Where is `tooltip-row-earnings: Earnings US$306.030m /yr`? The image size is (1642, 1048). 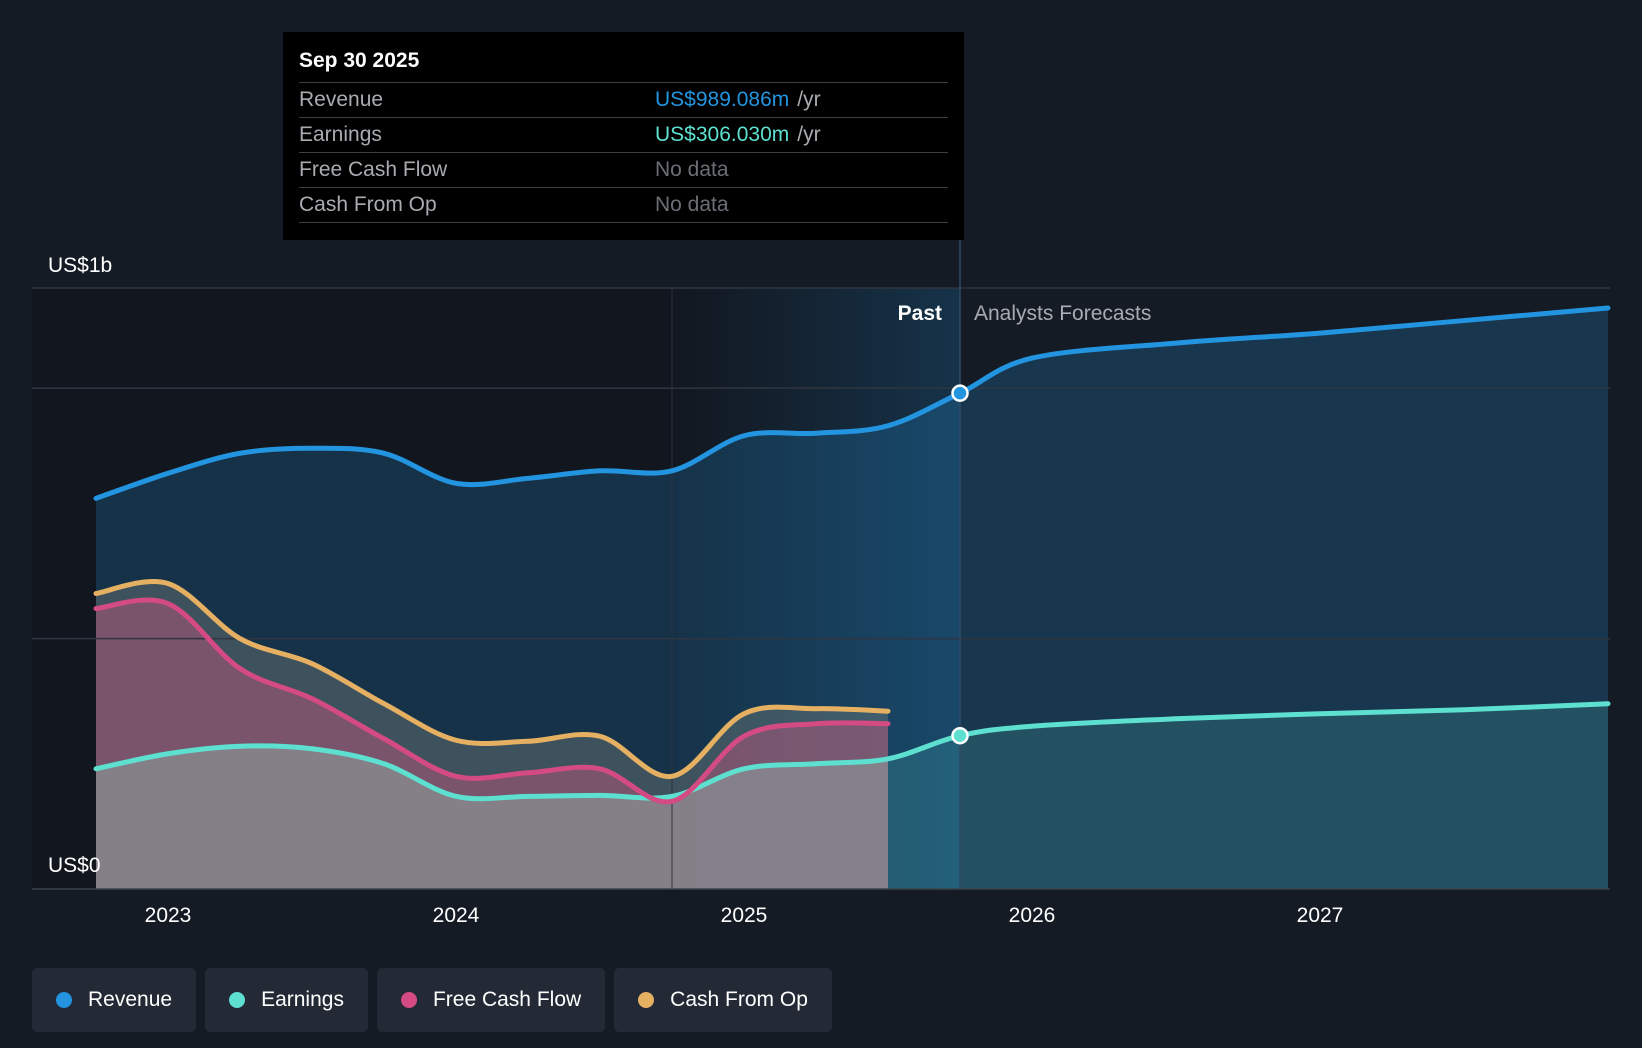
tooltip-row-earnings: Earnings US$306.030m /yr is located at coordinates (623, 135).